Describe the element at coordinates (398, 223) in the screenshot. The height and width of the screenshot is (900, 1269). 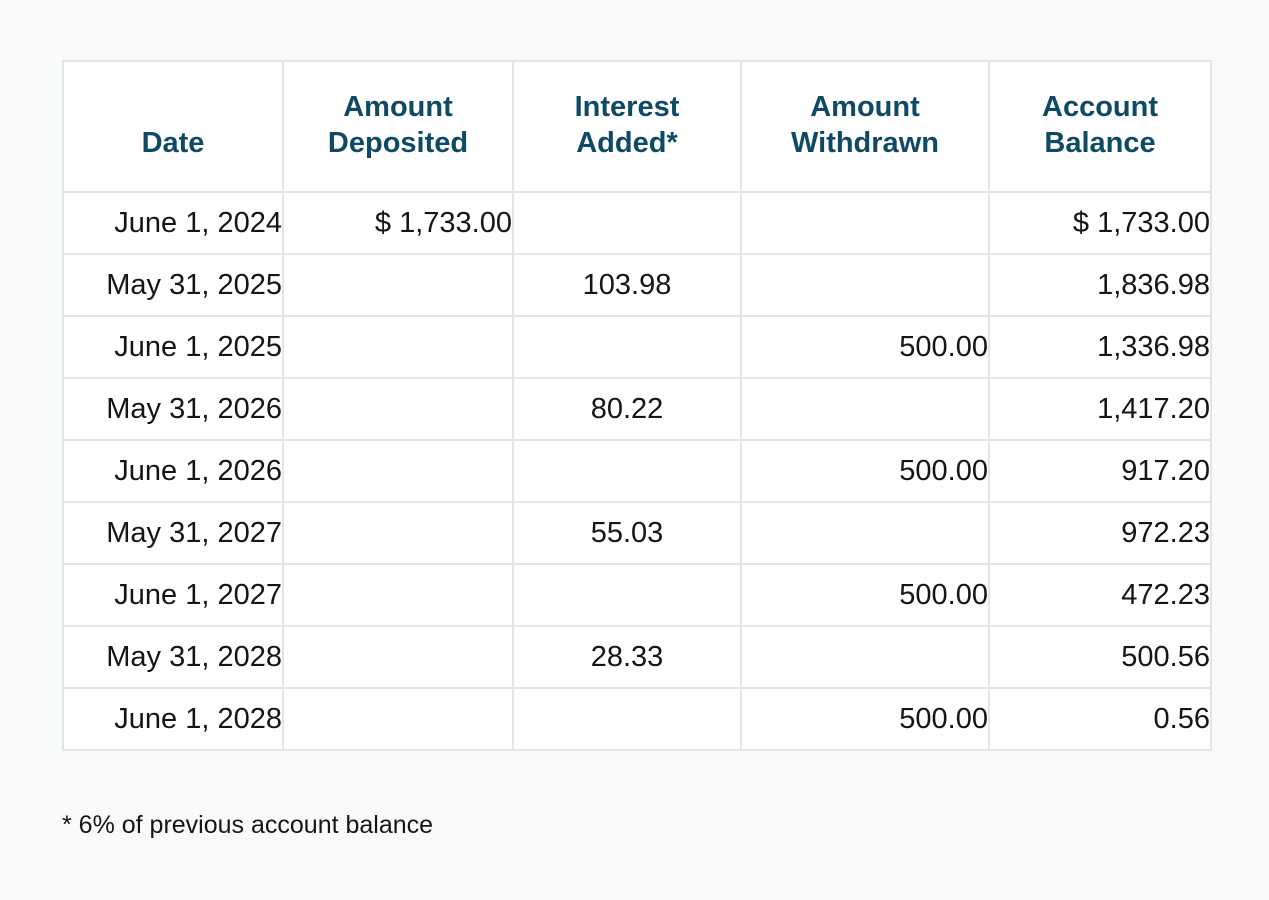
I see `cell-deposited: $ 1,733.00` at that location.